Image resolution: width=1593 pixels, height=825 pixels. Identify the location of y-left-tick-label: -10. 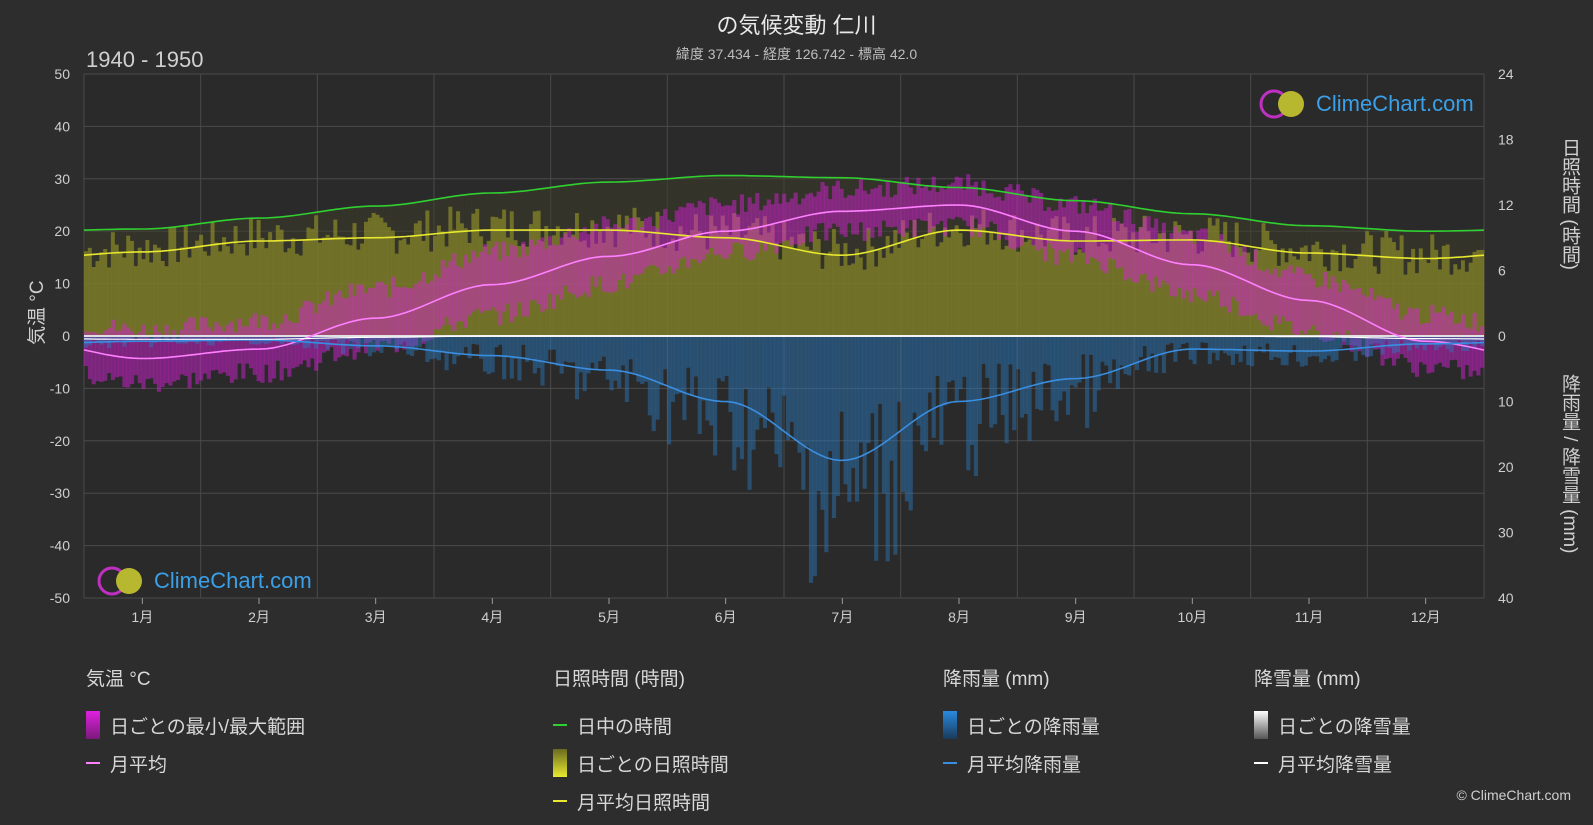
(60, 388).